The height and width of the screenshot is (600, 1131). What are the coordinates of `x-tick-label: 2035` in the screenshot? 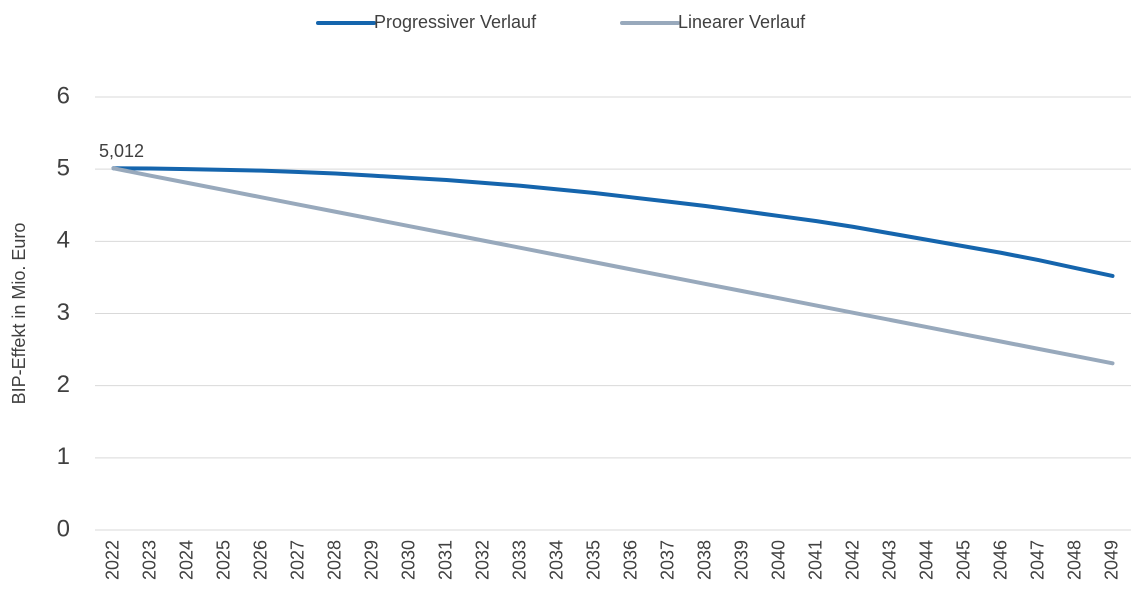 It's located at (593, 560).